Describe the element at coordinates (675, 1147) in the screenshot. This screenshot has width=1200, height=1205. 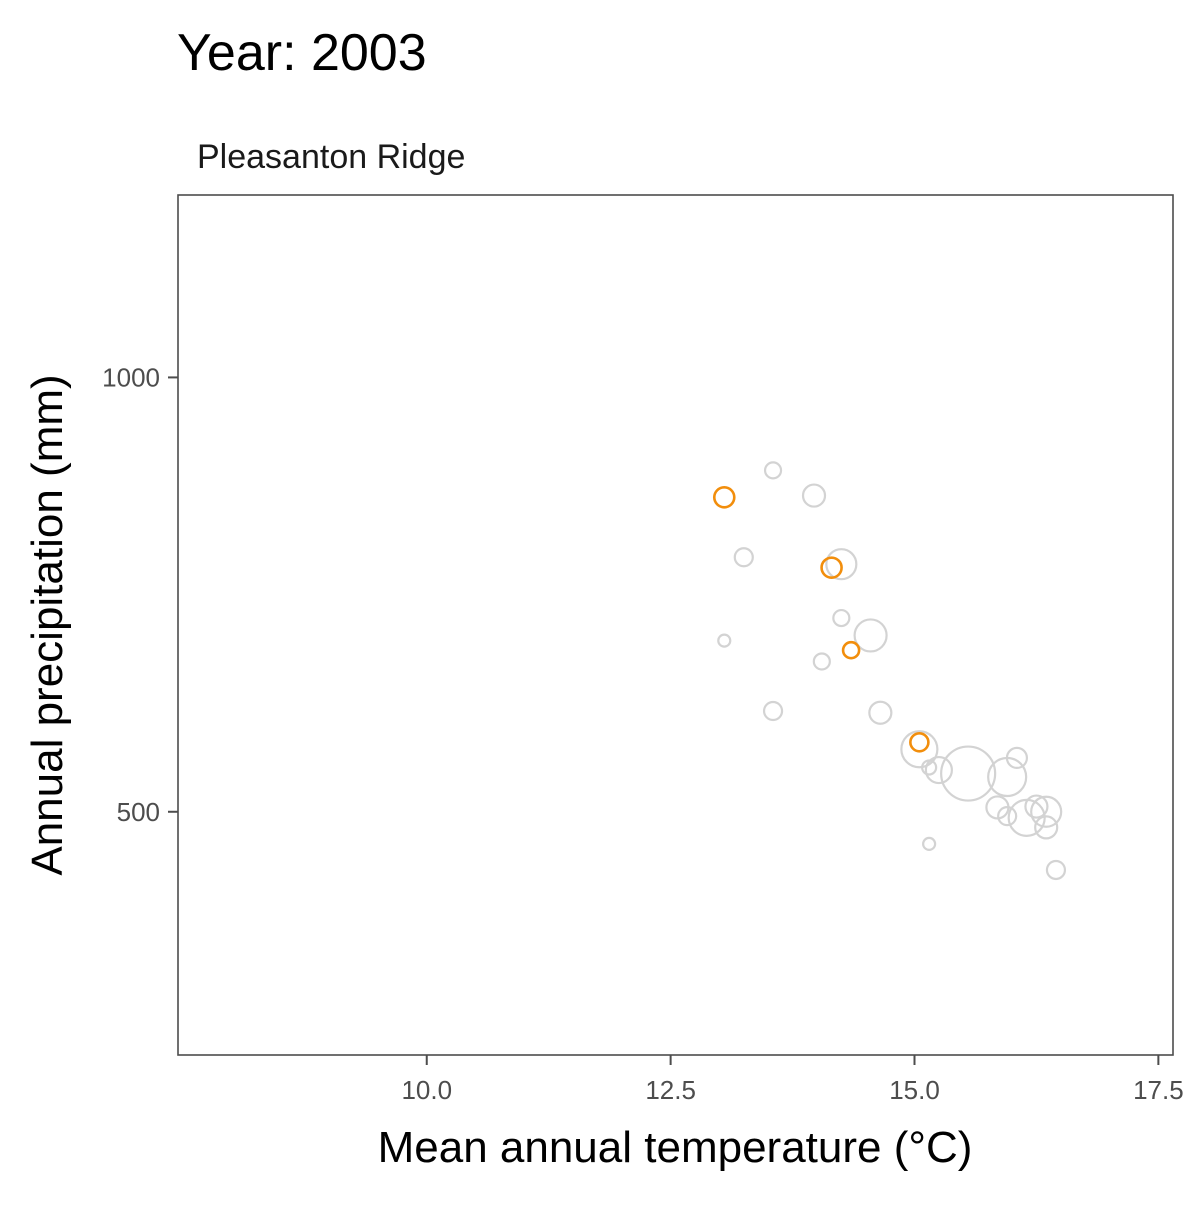
I see `x-axis-label: Mean annual temperature (°C)` at that location.